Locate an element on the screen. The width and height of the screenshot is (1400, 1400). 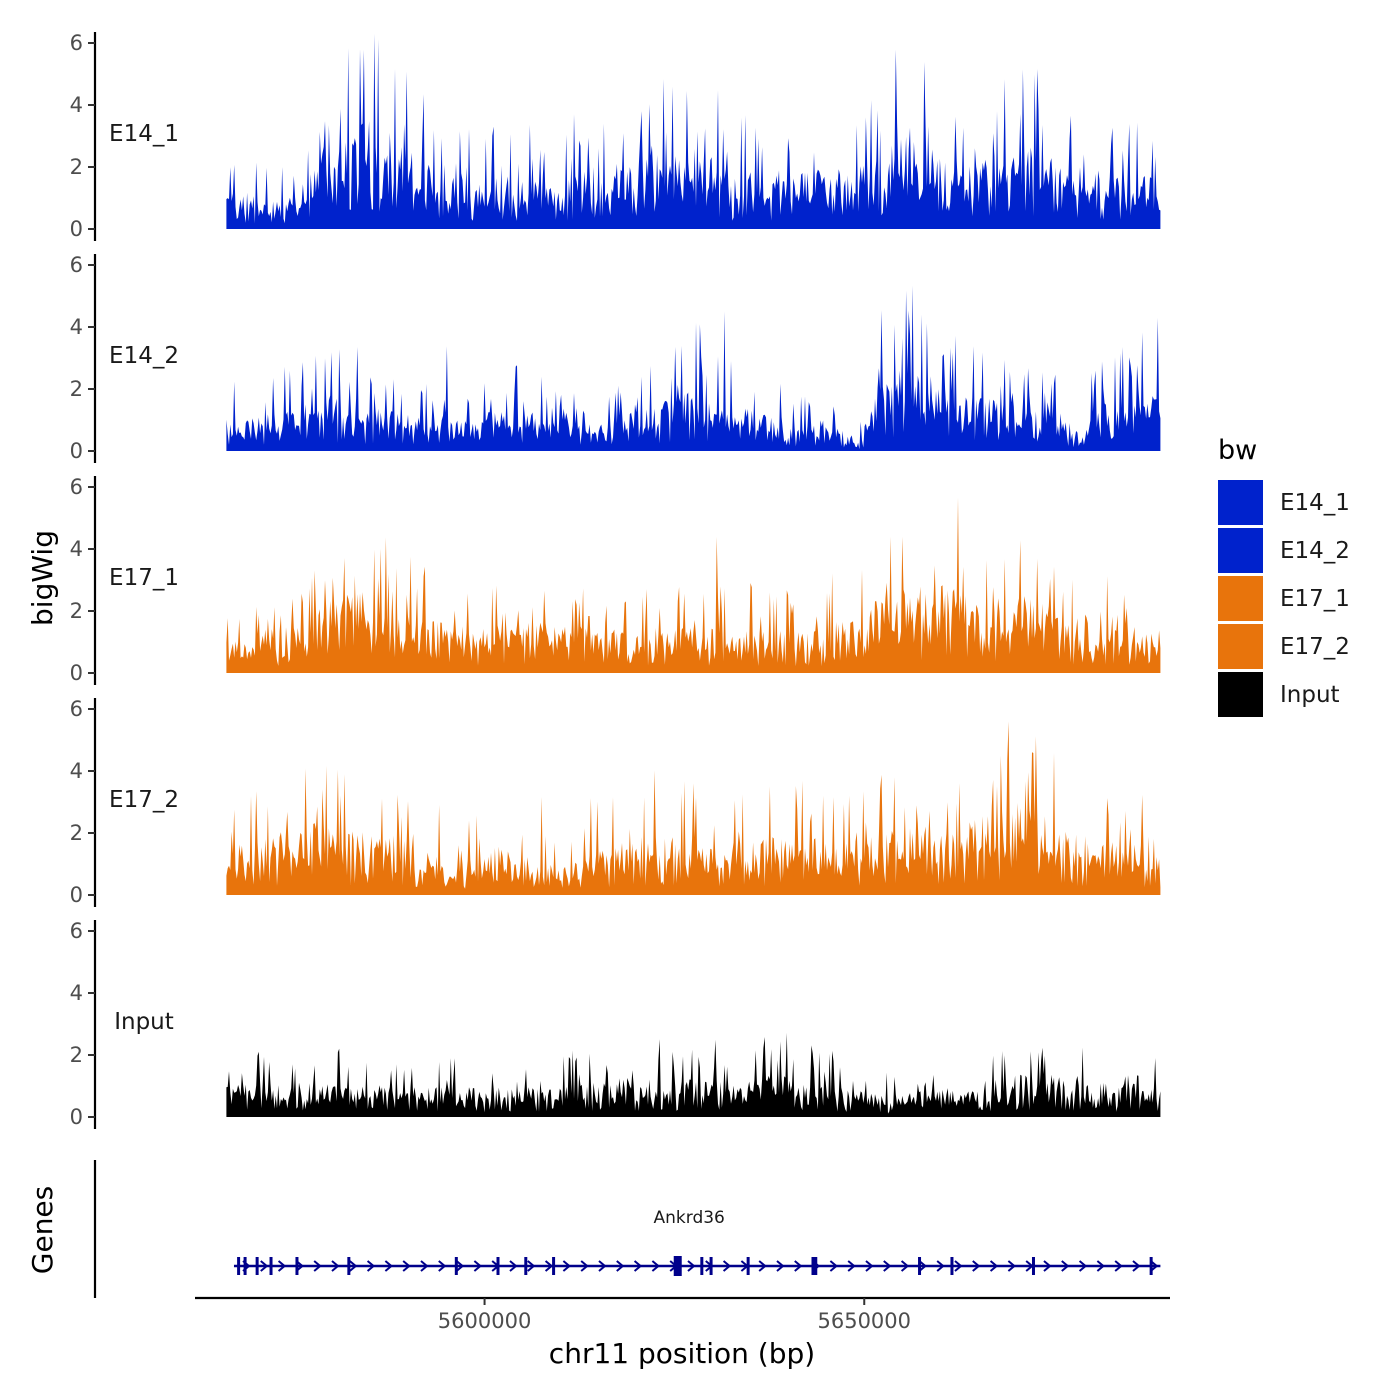
x-axis-title: chr11 position (bp) is located at coordinates (682, 1353).